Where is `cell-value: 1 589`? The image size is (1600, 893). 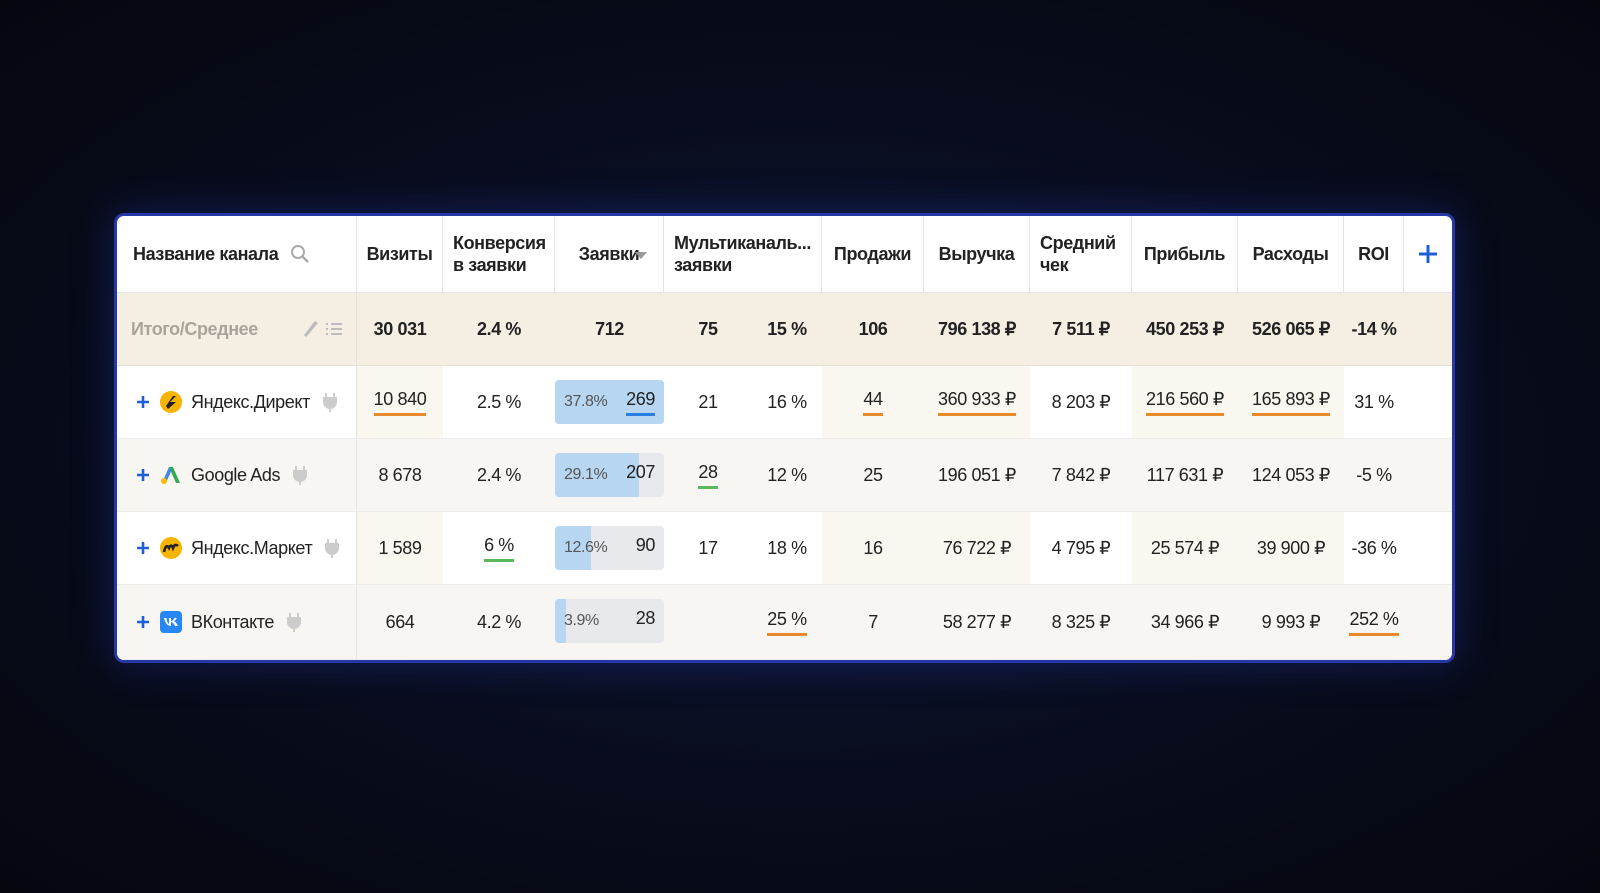
cell-value: 1 589 is located at coordinates (400, 547).